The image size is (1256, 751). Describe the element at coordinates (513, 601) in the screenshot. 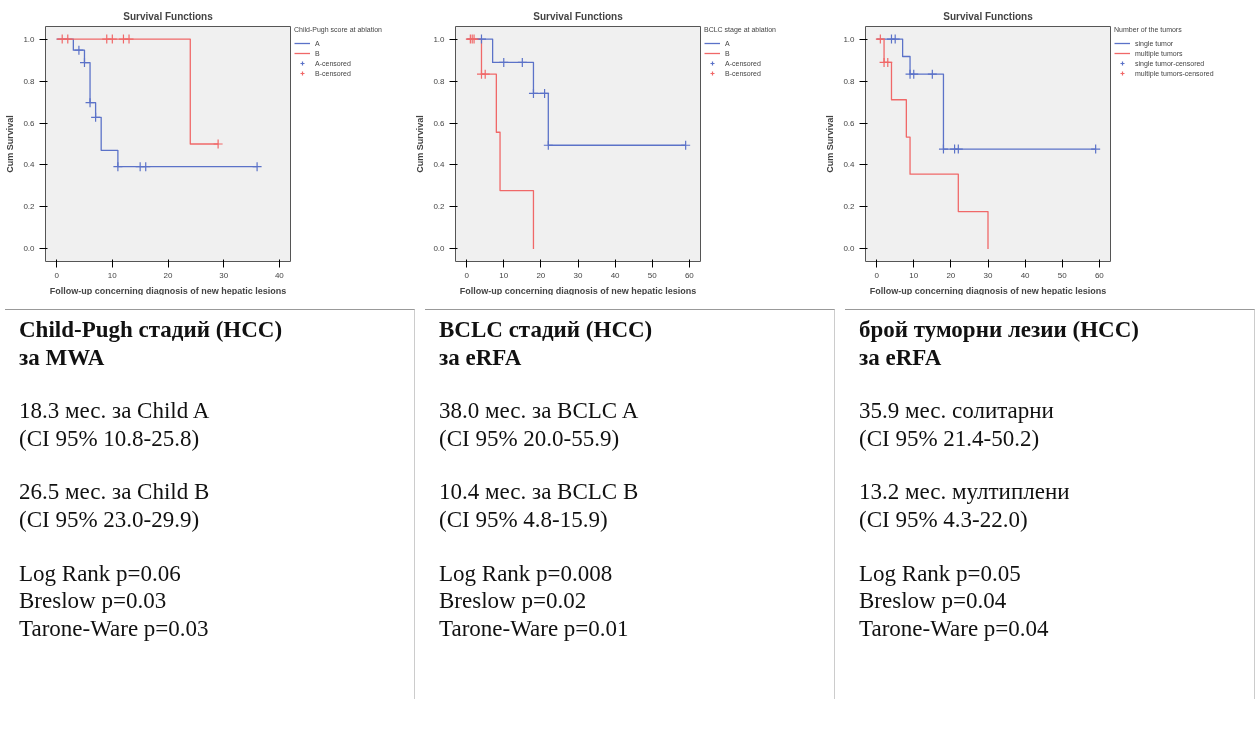

I see `text: Breslow p=0.02` at that location.